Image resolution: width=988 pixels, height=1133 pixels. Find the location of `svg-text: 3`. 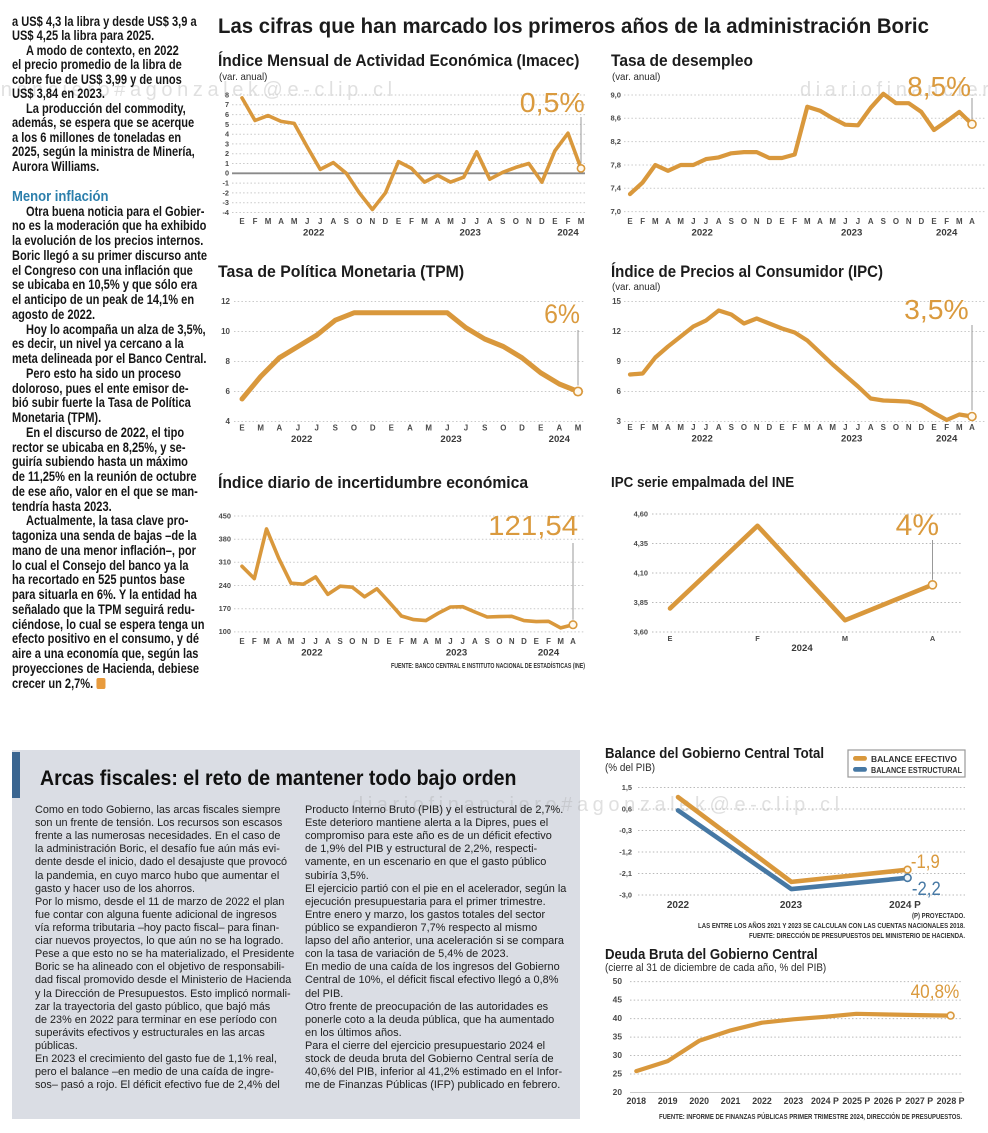

svg-text: 3 is located at coordinates (619, 421).